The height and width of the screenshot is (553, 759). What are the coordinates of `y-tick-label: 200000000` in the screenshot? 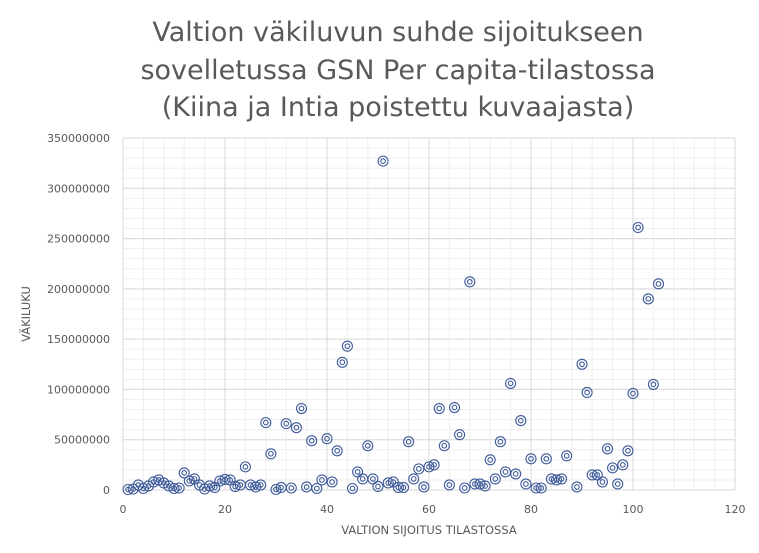 It's located at (78, 289).